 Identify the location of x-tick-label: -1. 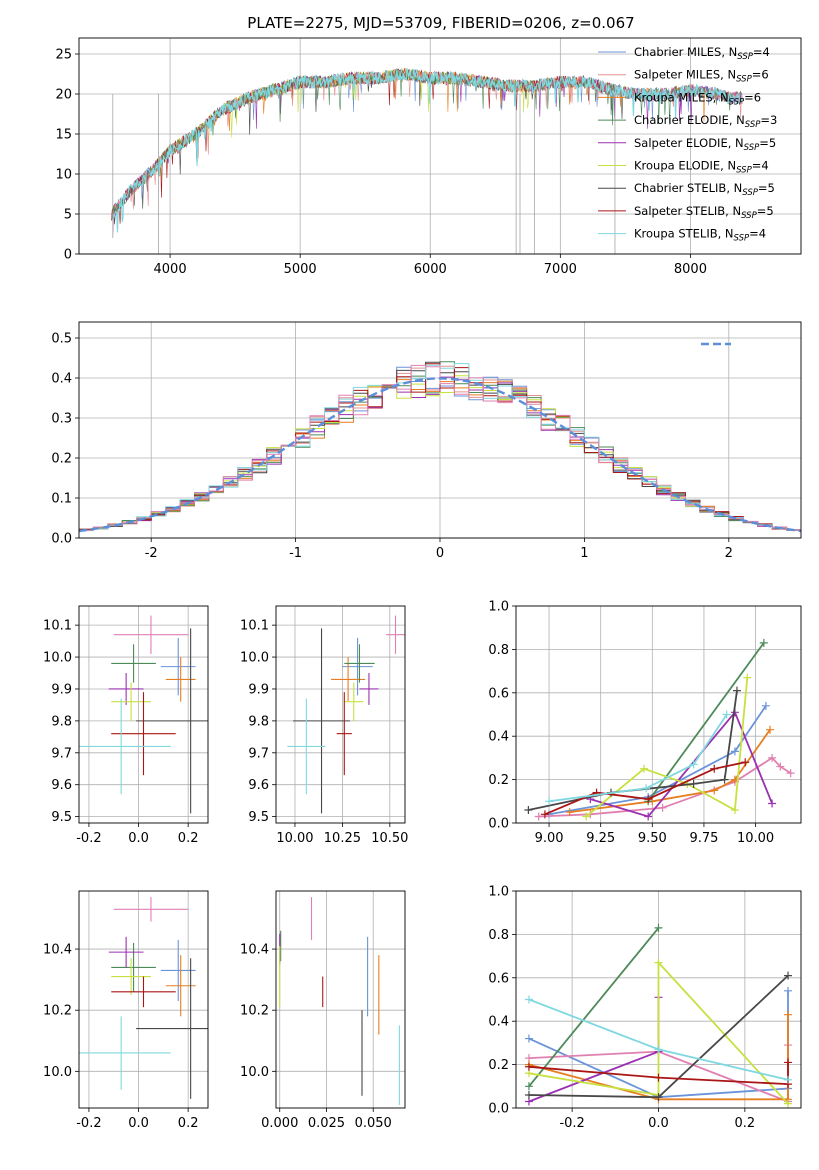
(295, 553).